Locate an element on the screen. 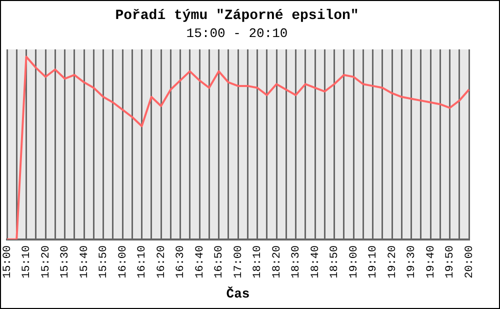 This screenshot has width=500, height=309. x-tick-label: 15:20 is located at coordinates (46, 261).